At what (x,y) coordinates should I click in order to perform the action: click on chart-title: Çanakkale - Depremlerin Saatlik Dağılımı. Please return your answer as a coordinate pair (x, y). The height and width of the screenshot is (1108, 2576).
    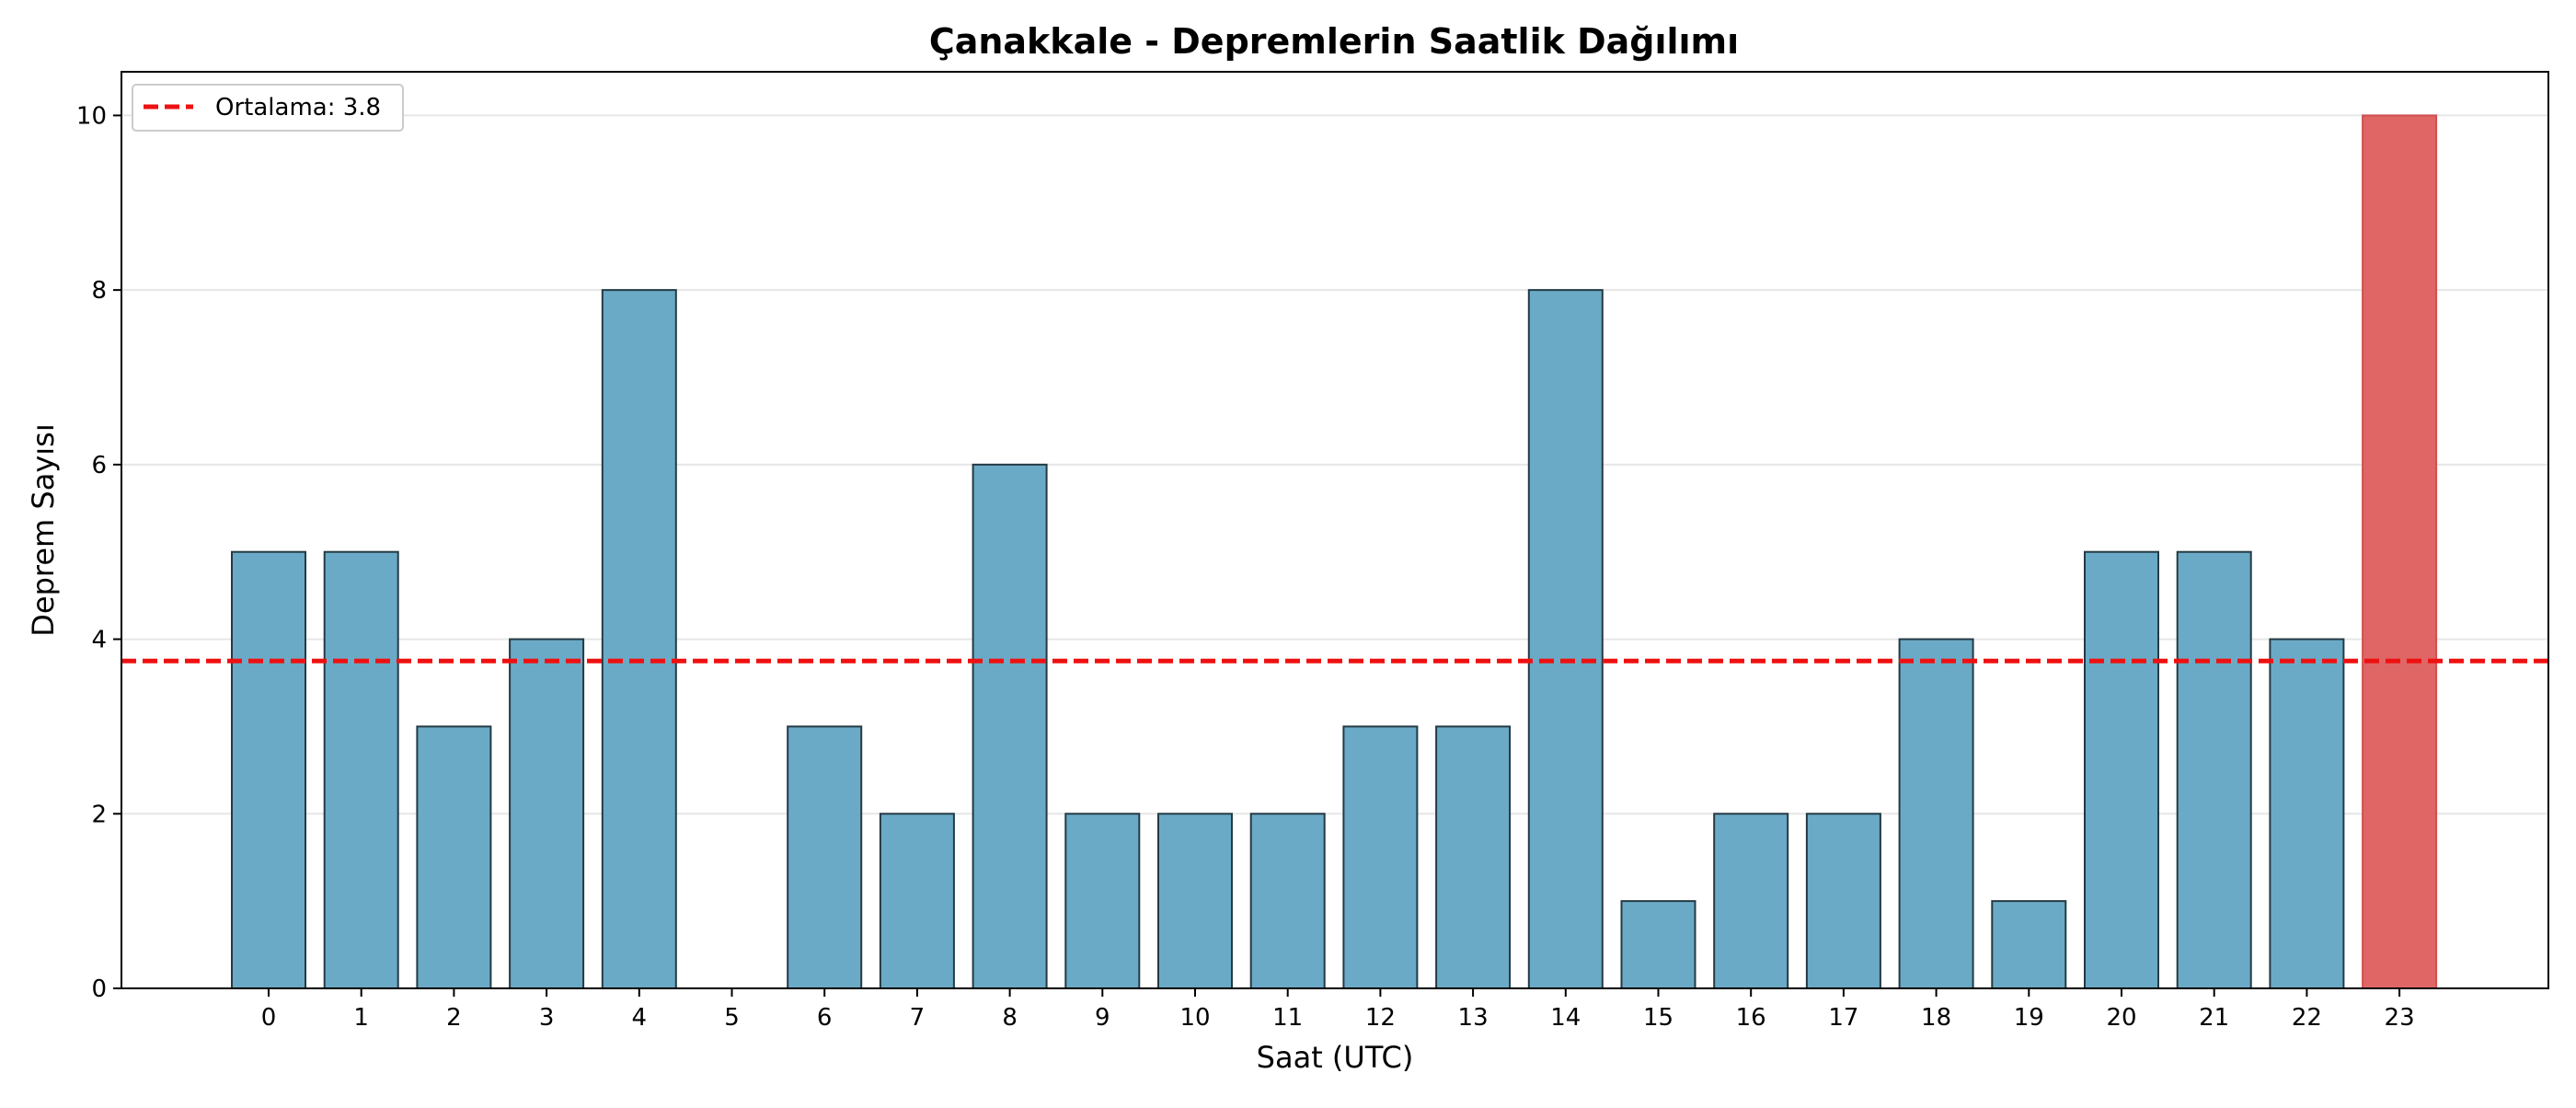
    Looking at the image, I should click on (1334, 41).